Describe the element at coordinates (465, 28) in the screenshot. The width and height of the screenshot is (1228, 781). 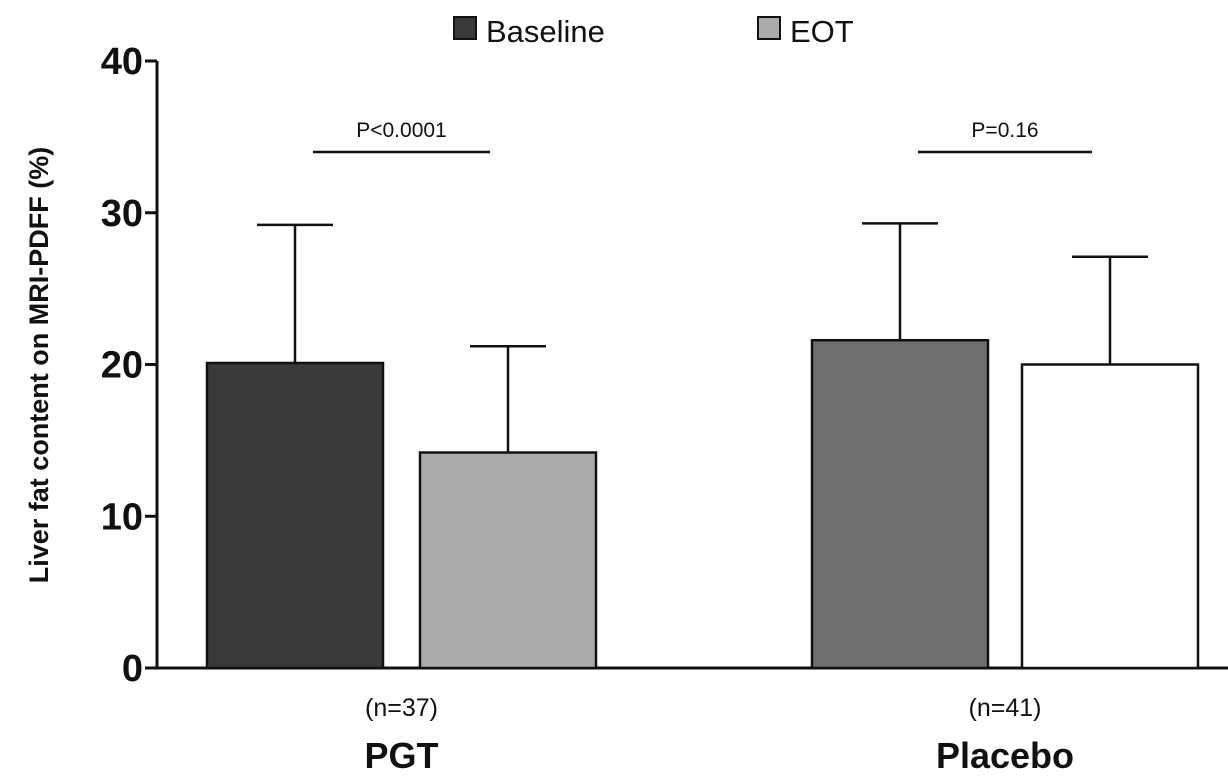
I see `legend-swatch-baseline` at that location.